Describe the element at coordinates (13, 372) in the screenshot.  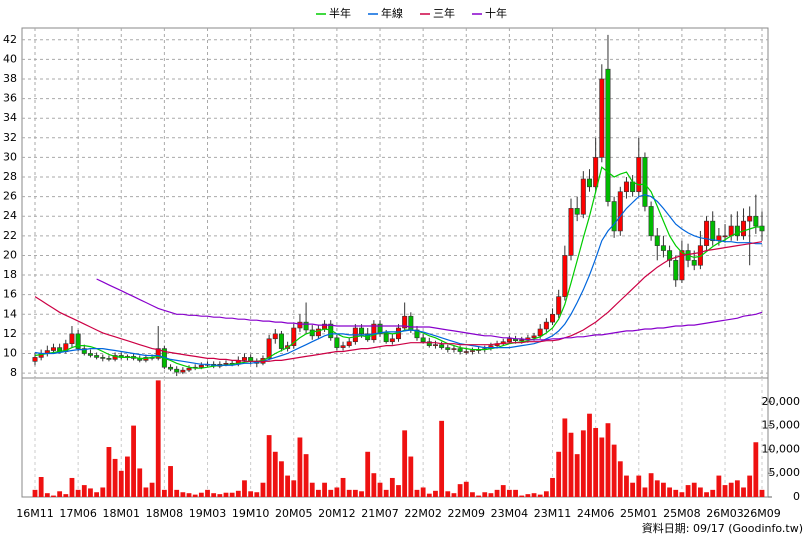
I see `y-tick-label: 8` at that location.